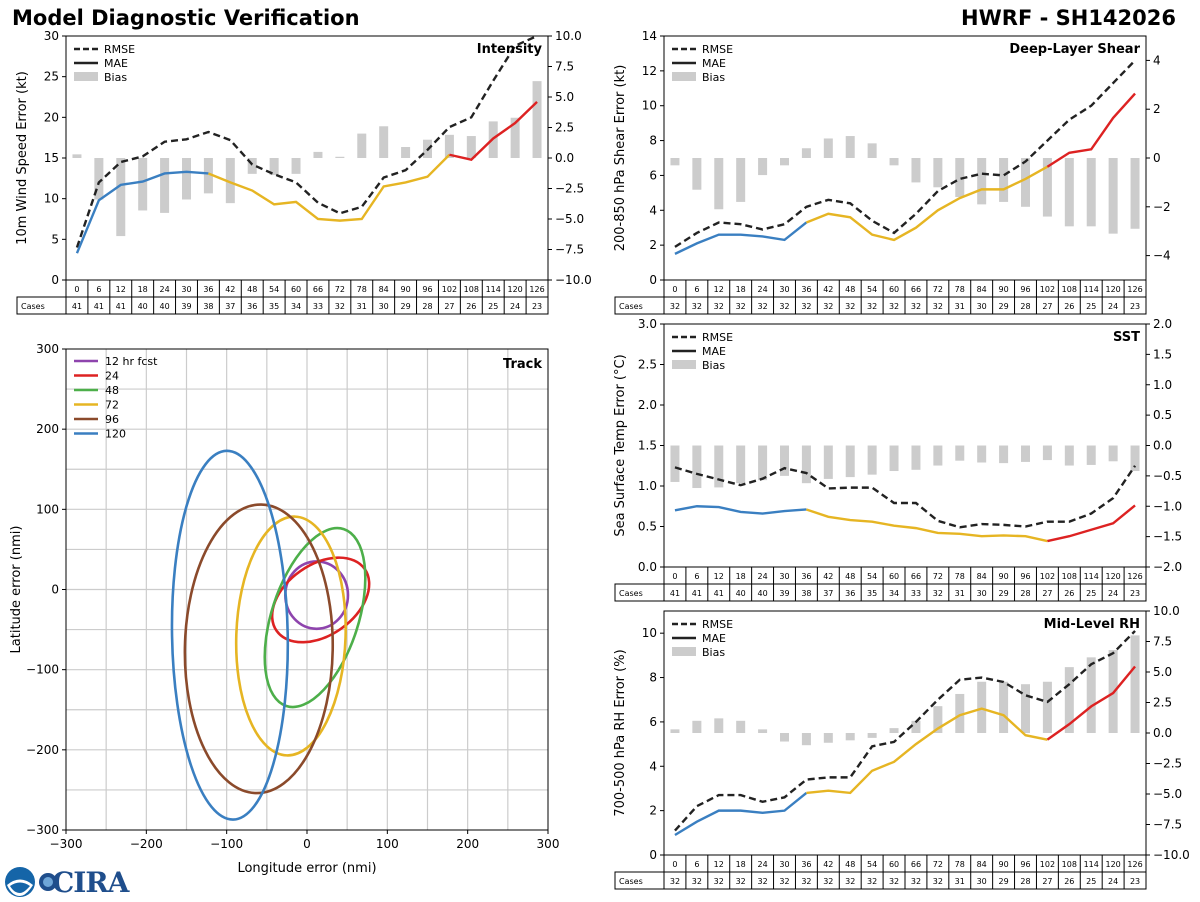 The height and width of the screenshot is (902, 1200). Describe the element at coordinates (647, 405) in the screenshot. I see `y-tick-label: 2.0` at that location.